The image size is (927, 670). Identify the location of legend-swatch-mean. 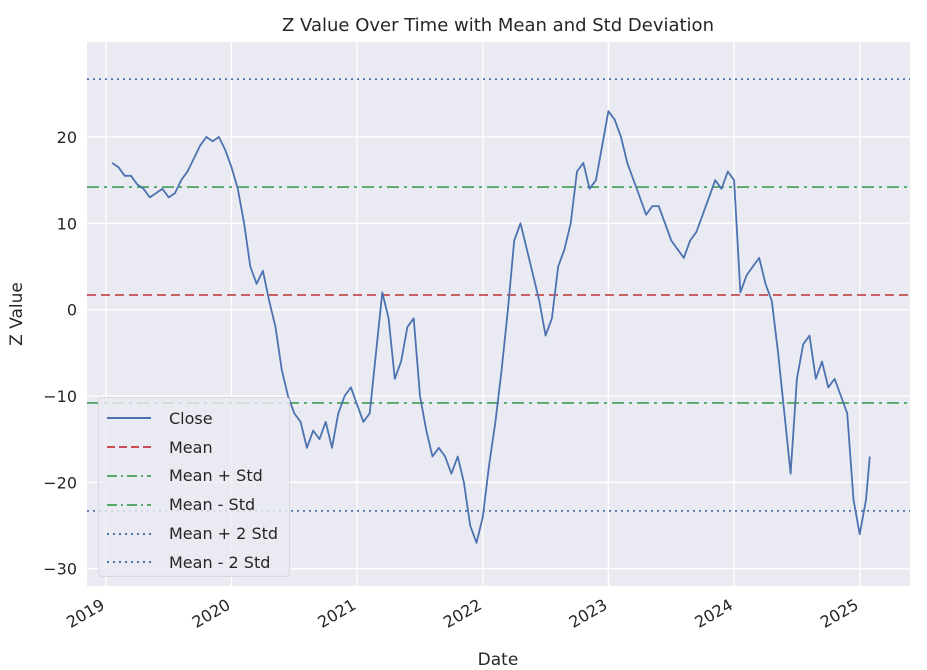
(129, 447).